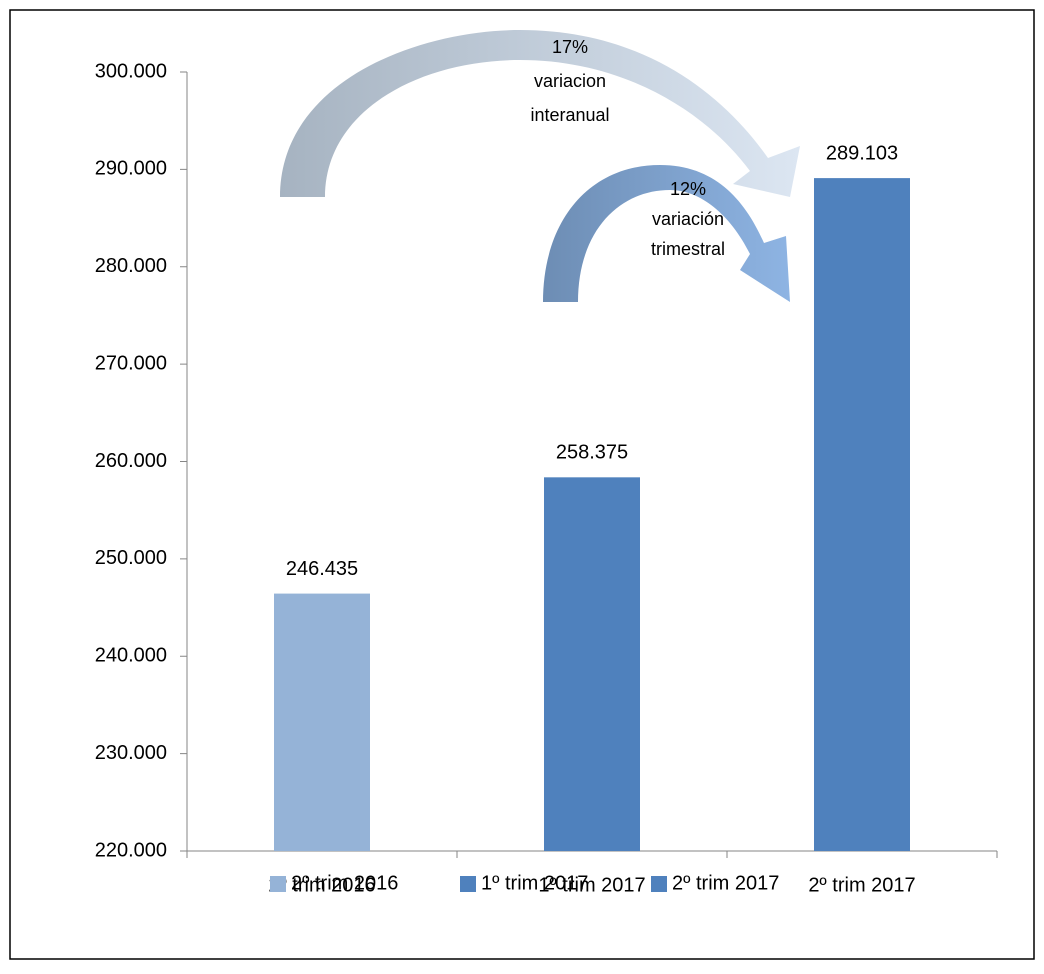 This screenshot has height=974, width=1044. Describe the element at coordinates (688, 219) in the screenshot. I see `annotation: variación` at that location.